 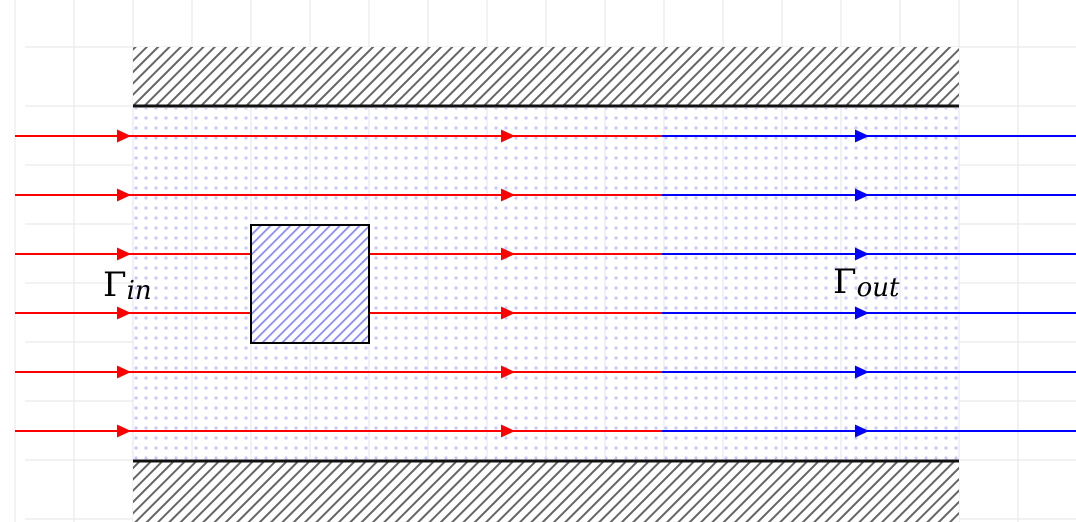 What do you see at coordinates (546, 76) in the screenshot?
I see `top-wall` at bounding box center [546, 76].